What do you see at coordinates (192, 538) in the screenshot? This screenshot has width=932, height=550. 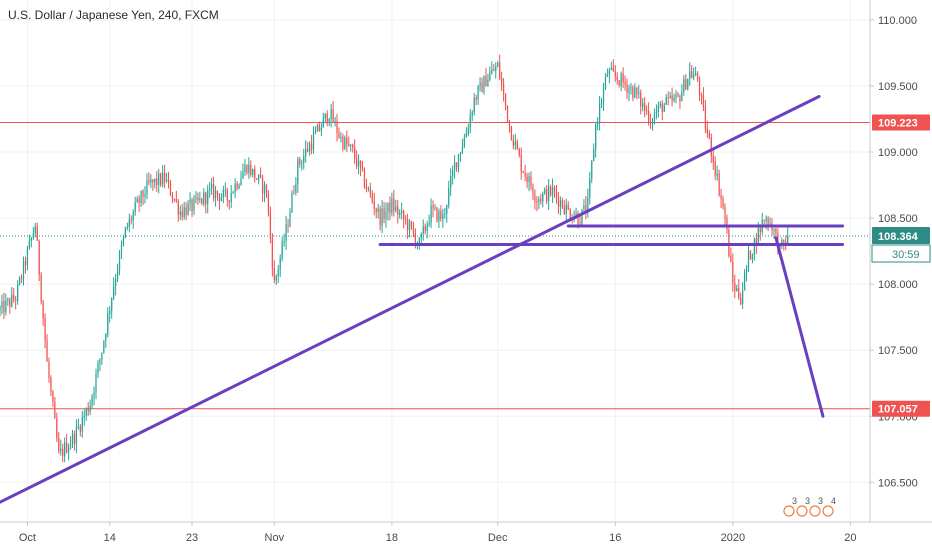 I see `x-tick-label: 23` at bounding box center [192, 538].